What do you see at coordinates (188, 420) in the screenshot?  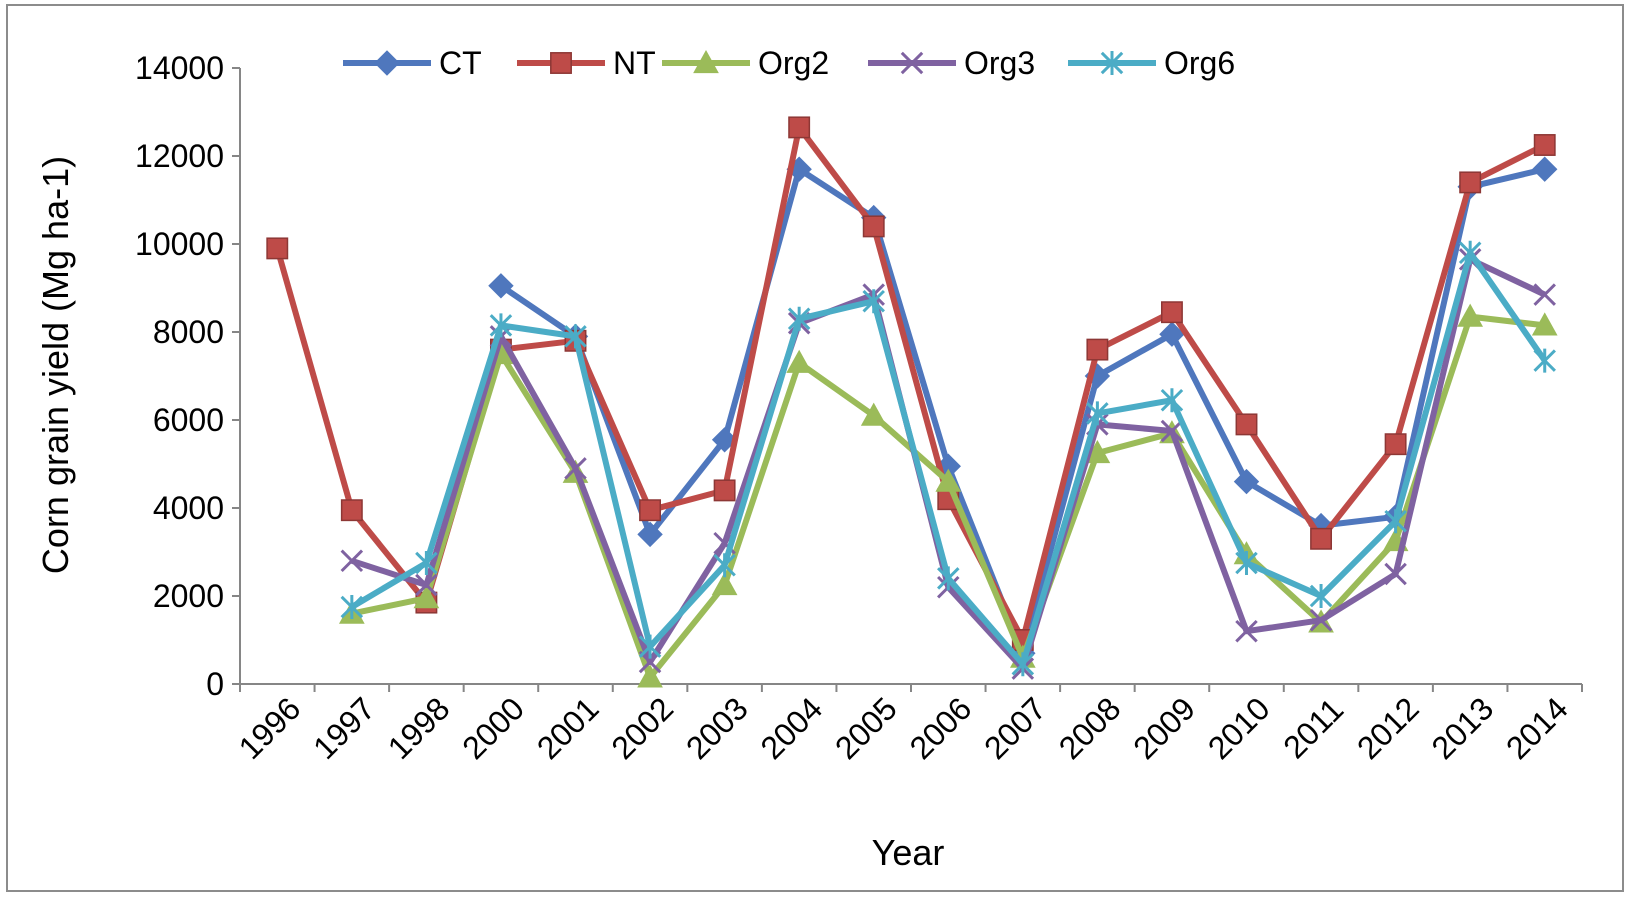 I see `y-tick-label: 6000` at bounding box center [188, 420].